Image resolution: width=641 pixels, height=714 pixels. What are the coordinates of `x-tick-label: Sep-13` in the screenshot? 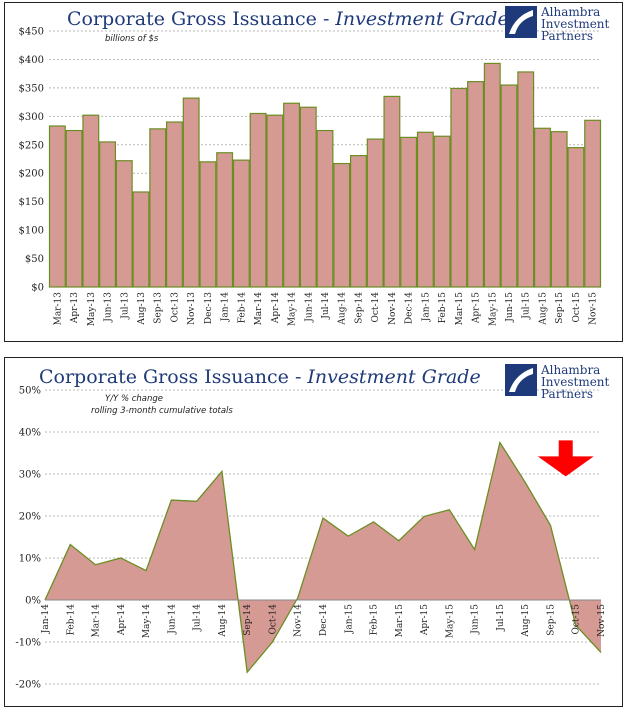 It's located at (159, 308).